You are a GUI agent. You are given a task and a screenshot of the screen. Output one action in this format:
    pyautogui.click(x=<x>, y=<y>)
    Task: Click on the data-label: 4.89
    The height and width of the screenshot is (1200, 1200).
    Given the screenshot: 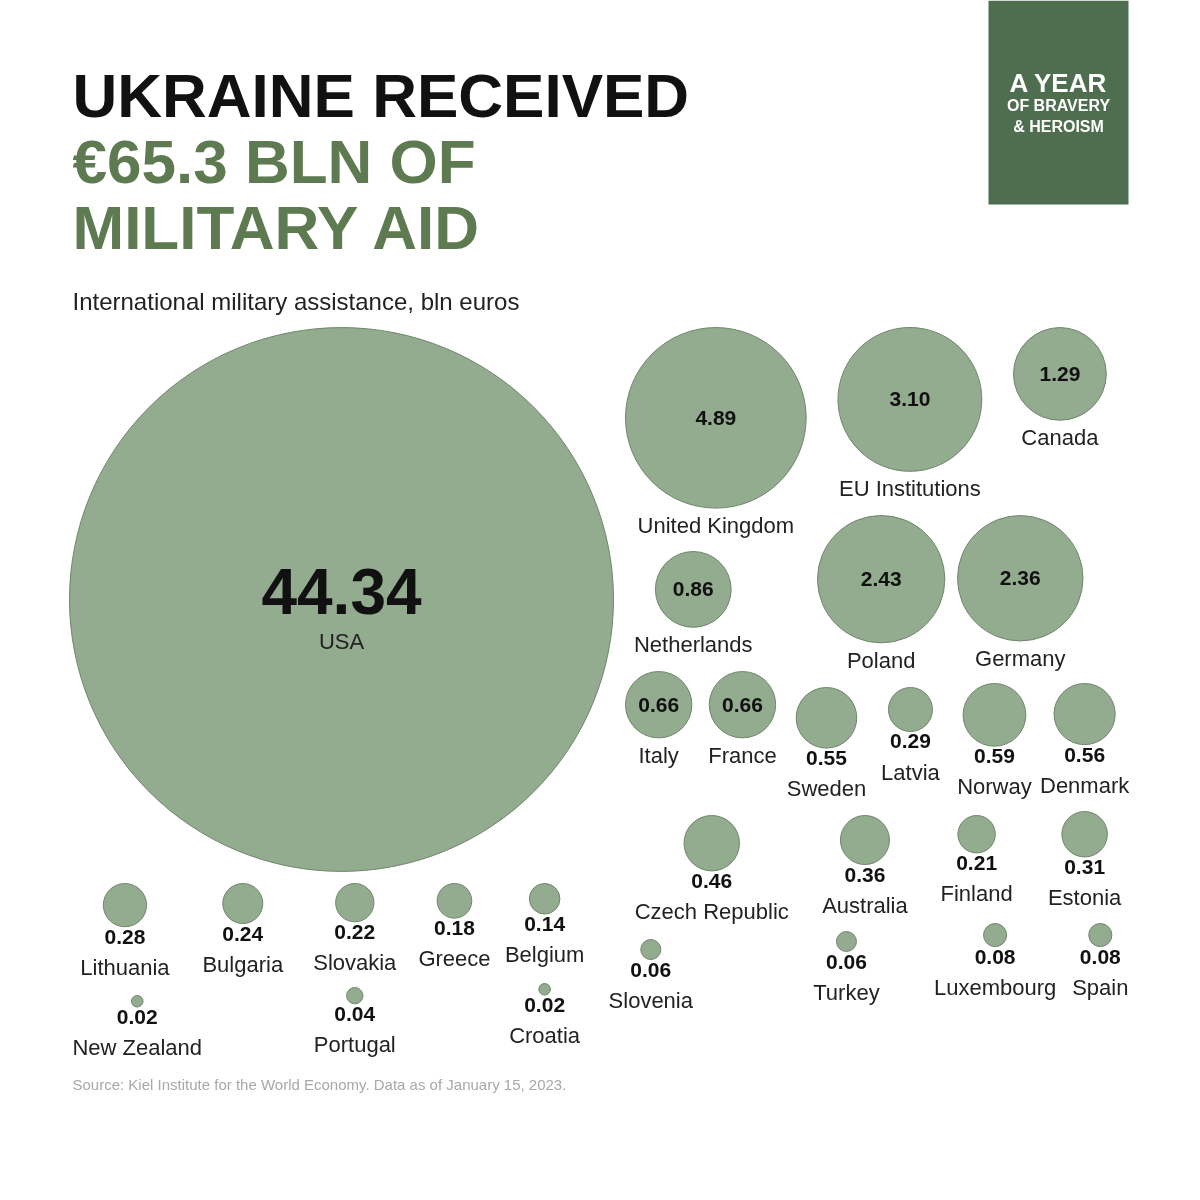 What is the action you would take?
    pyautogui.click(x=716, y=417)
    